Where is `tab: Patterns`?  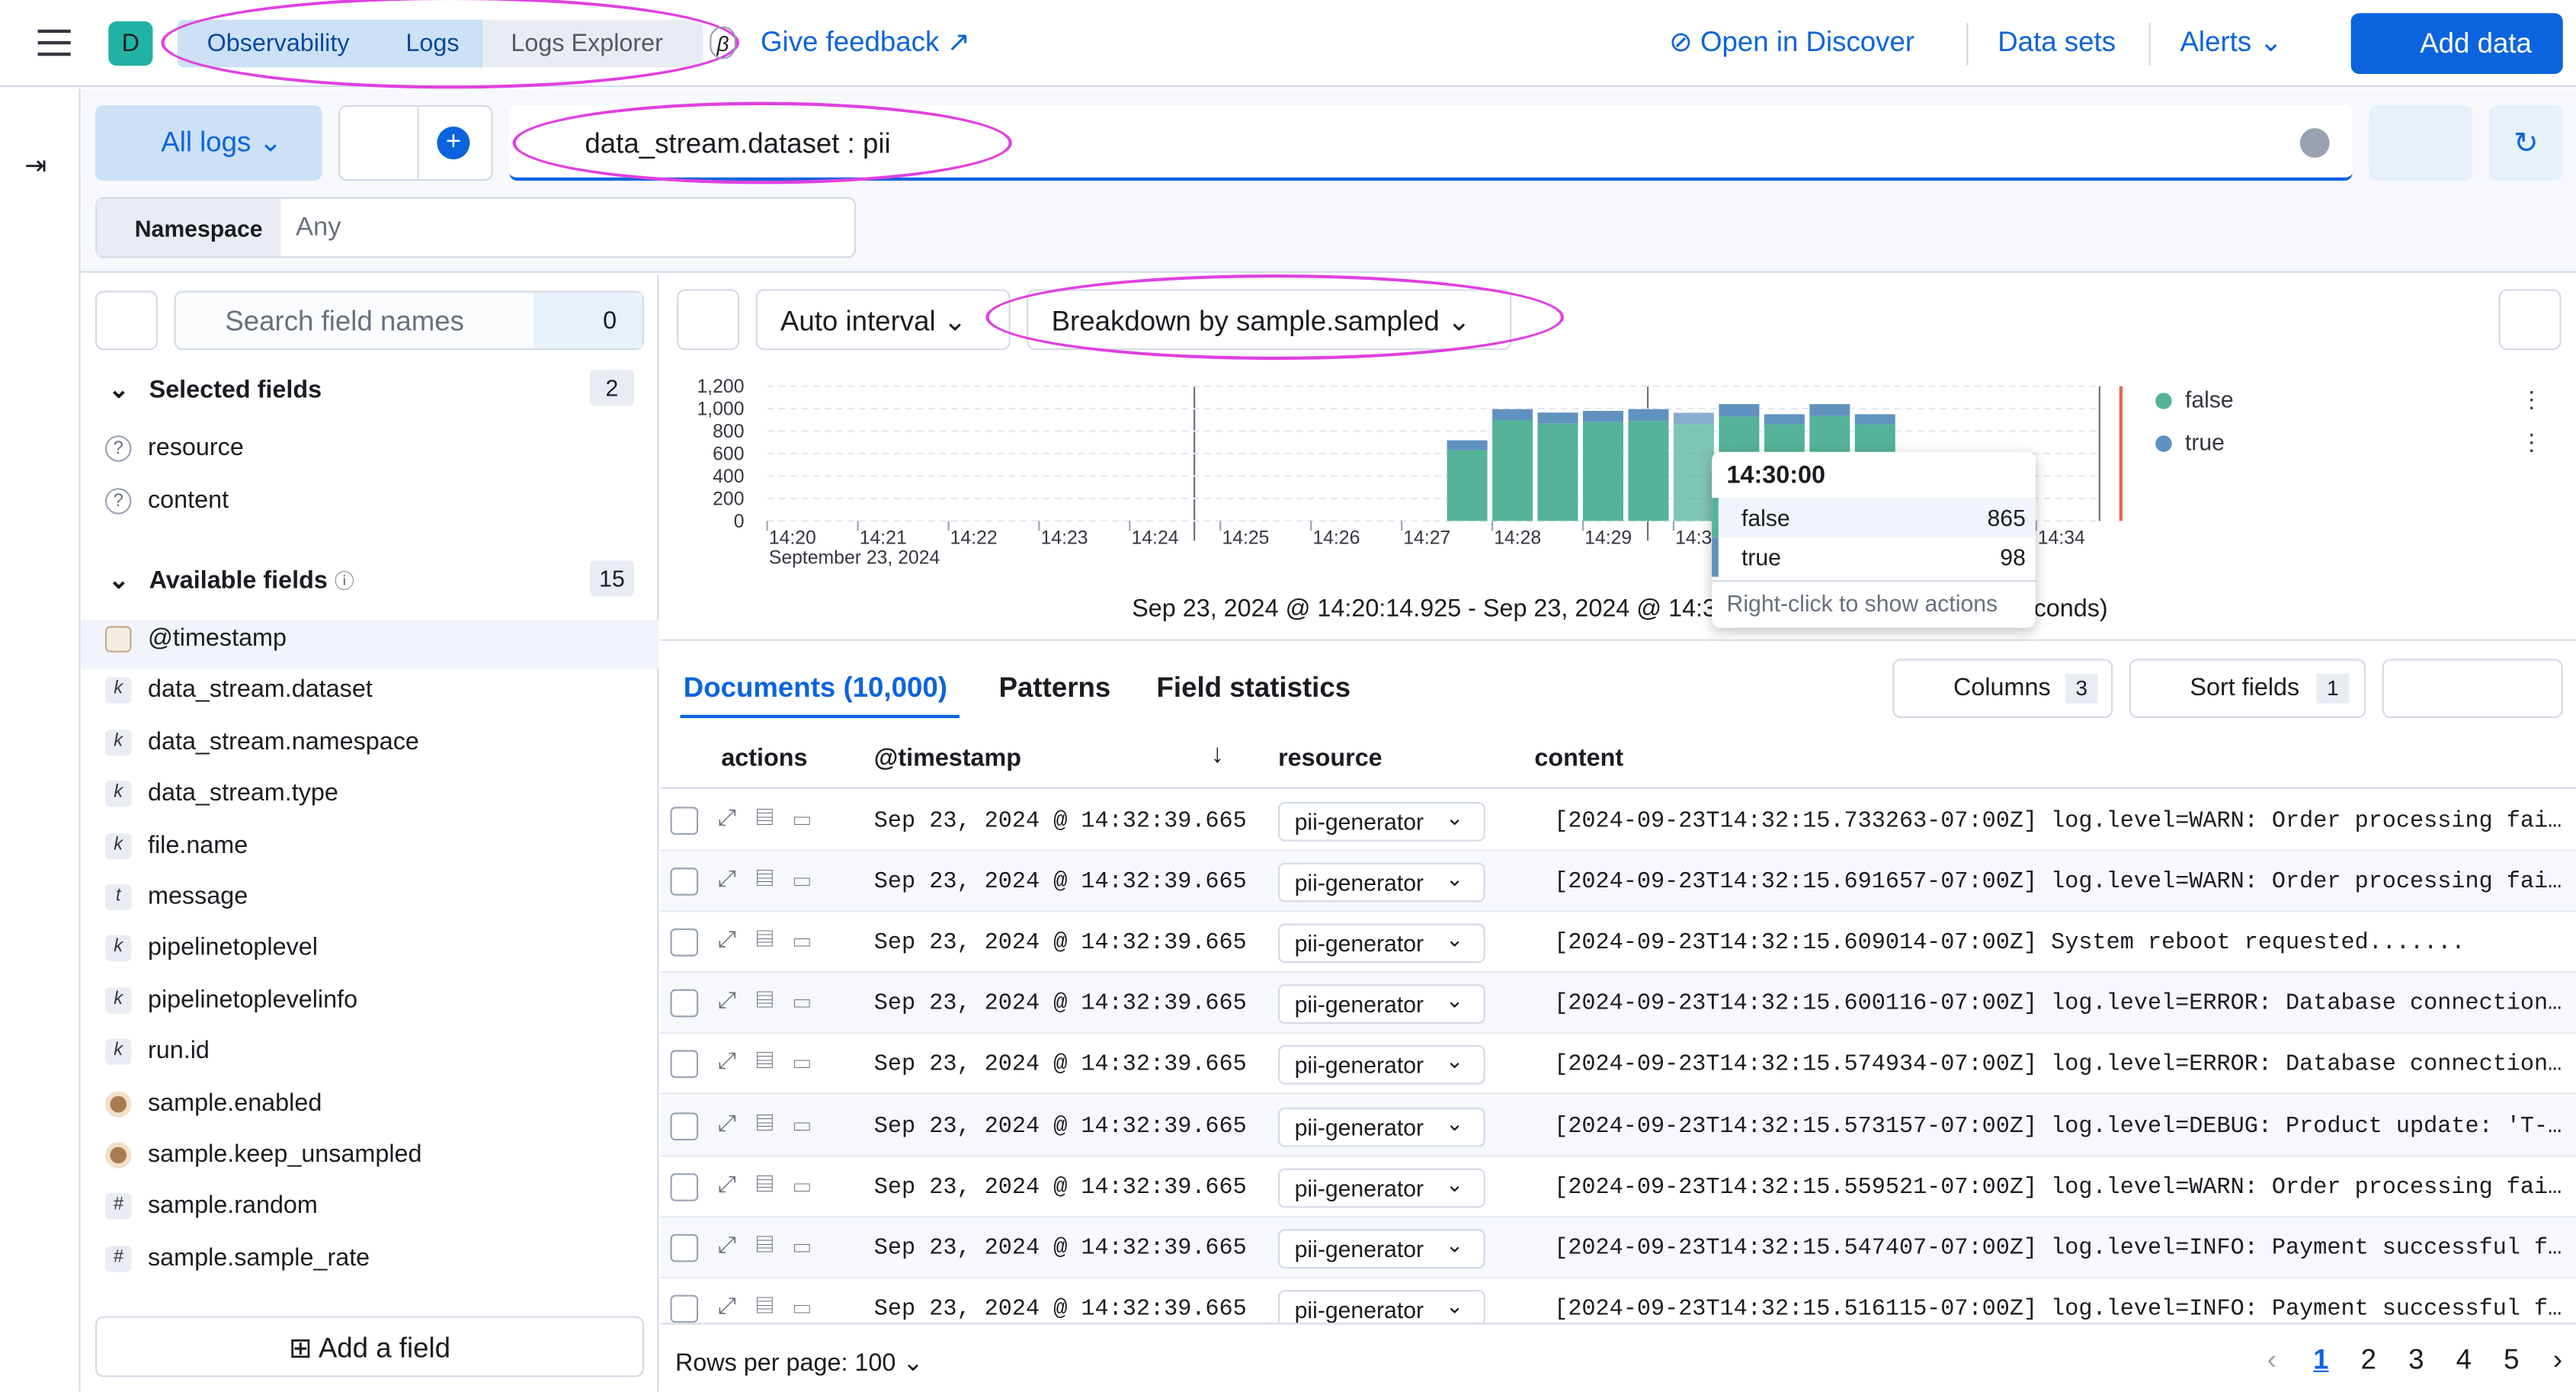 tab: Patterns is located at coordinates (1054, 688).